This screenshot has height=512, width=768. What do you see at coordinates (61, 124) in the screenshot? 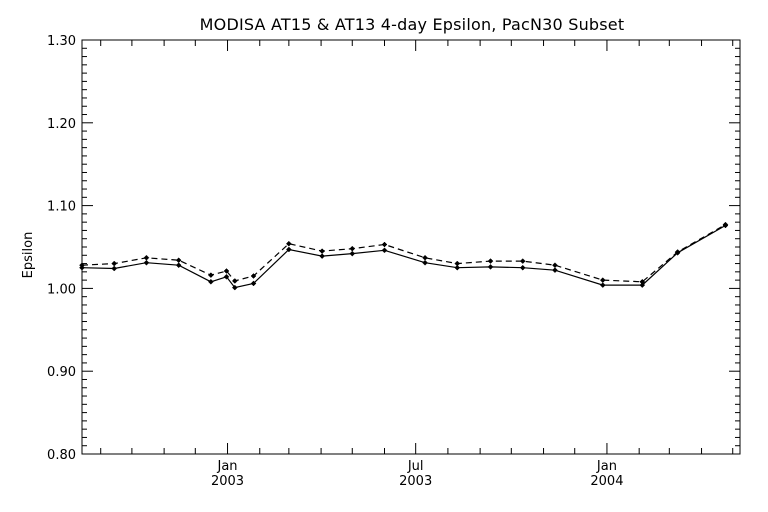
I see `y-tick-label: 1.20` at bounding box center [61, 124].